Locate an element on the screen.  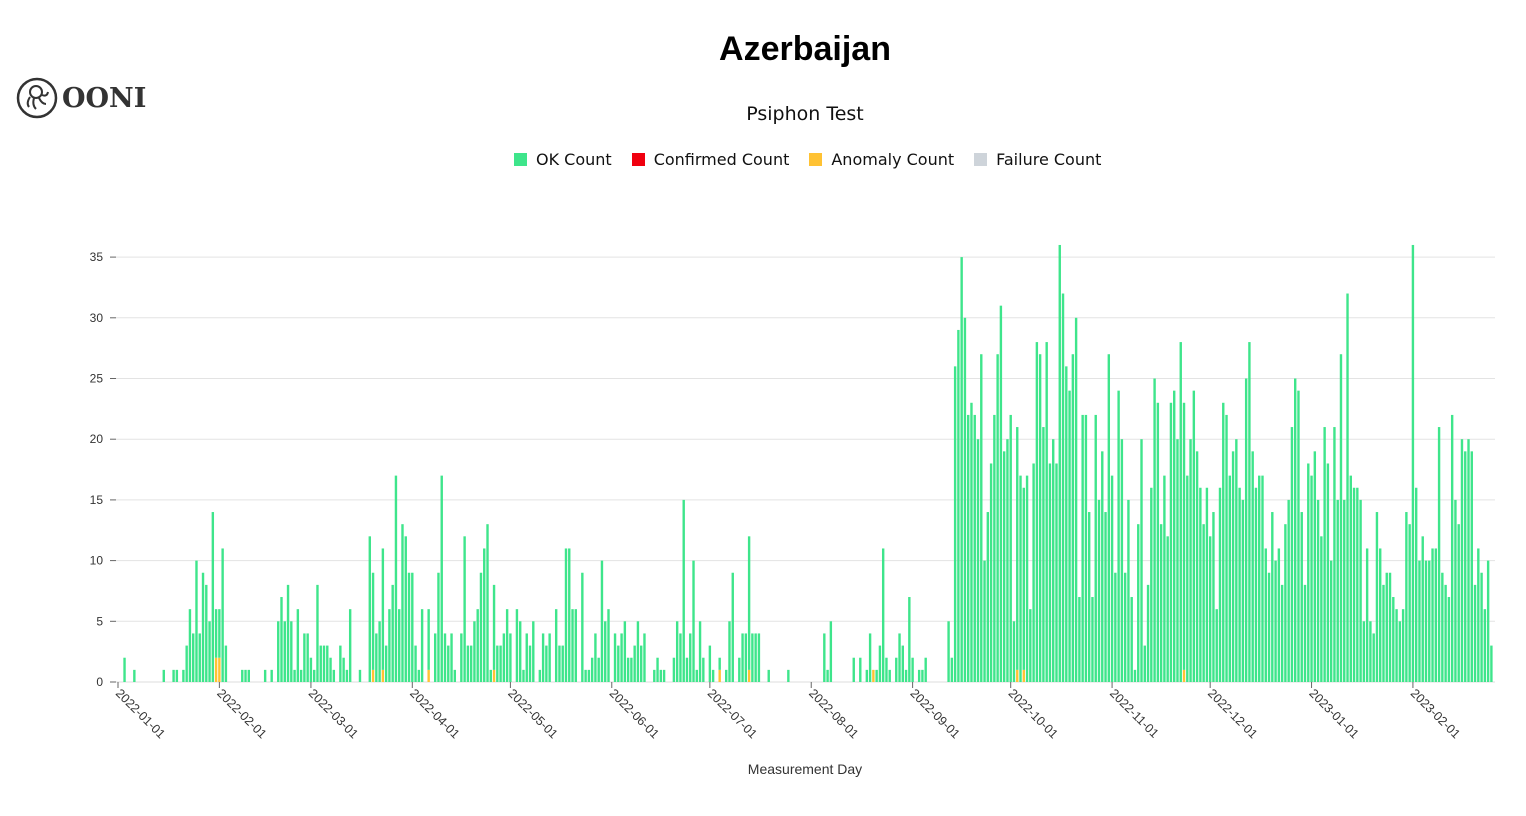
x-tick-label: 2022-07-01 is located at coordinates (732, 713).